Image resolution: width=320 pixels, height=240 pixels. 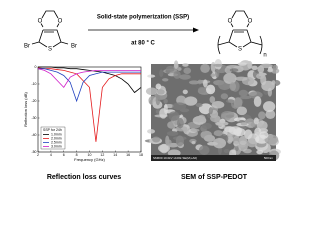 What do you see at coordinates (38, 155) in the screenshot?
I see `x-tick-label: 2` at bounding box center [38, 155].